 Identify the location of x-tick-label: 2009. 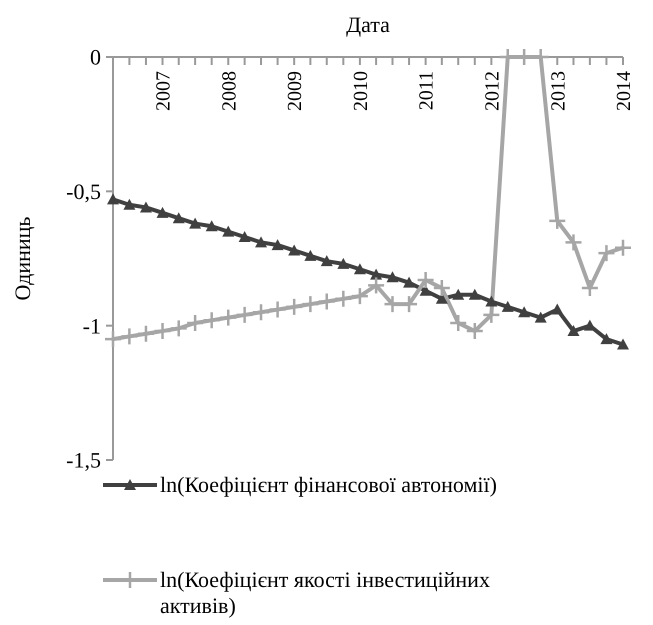
(295, 91).